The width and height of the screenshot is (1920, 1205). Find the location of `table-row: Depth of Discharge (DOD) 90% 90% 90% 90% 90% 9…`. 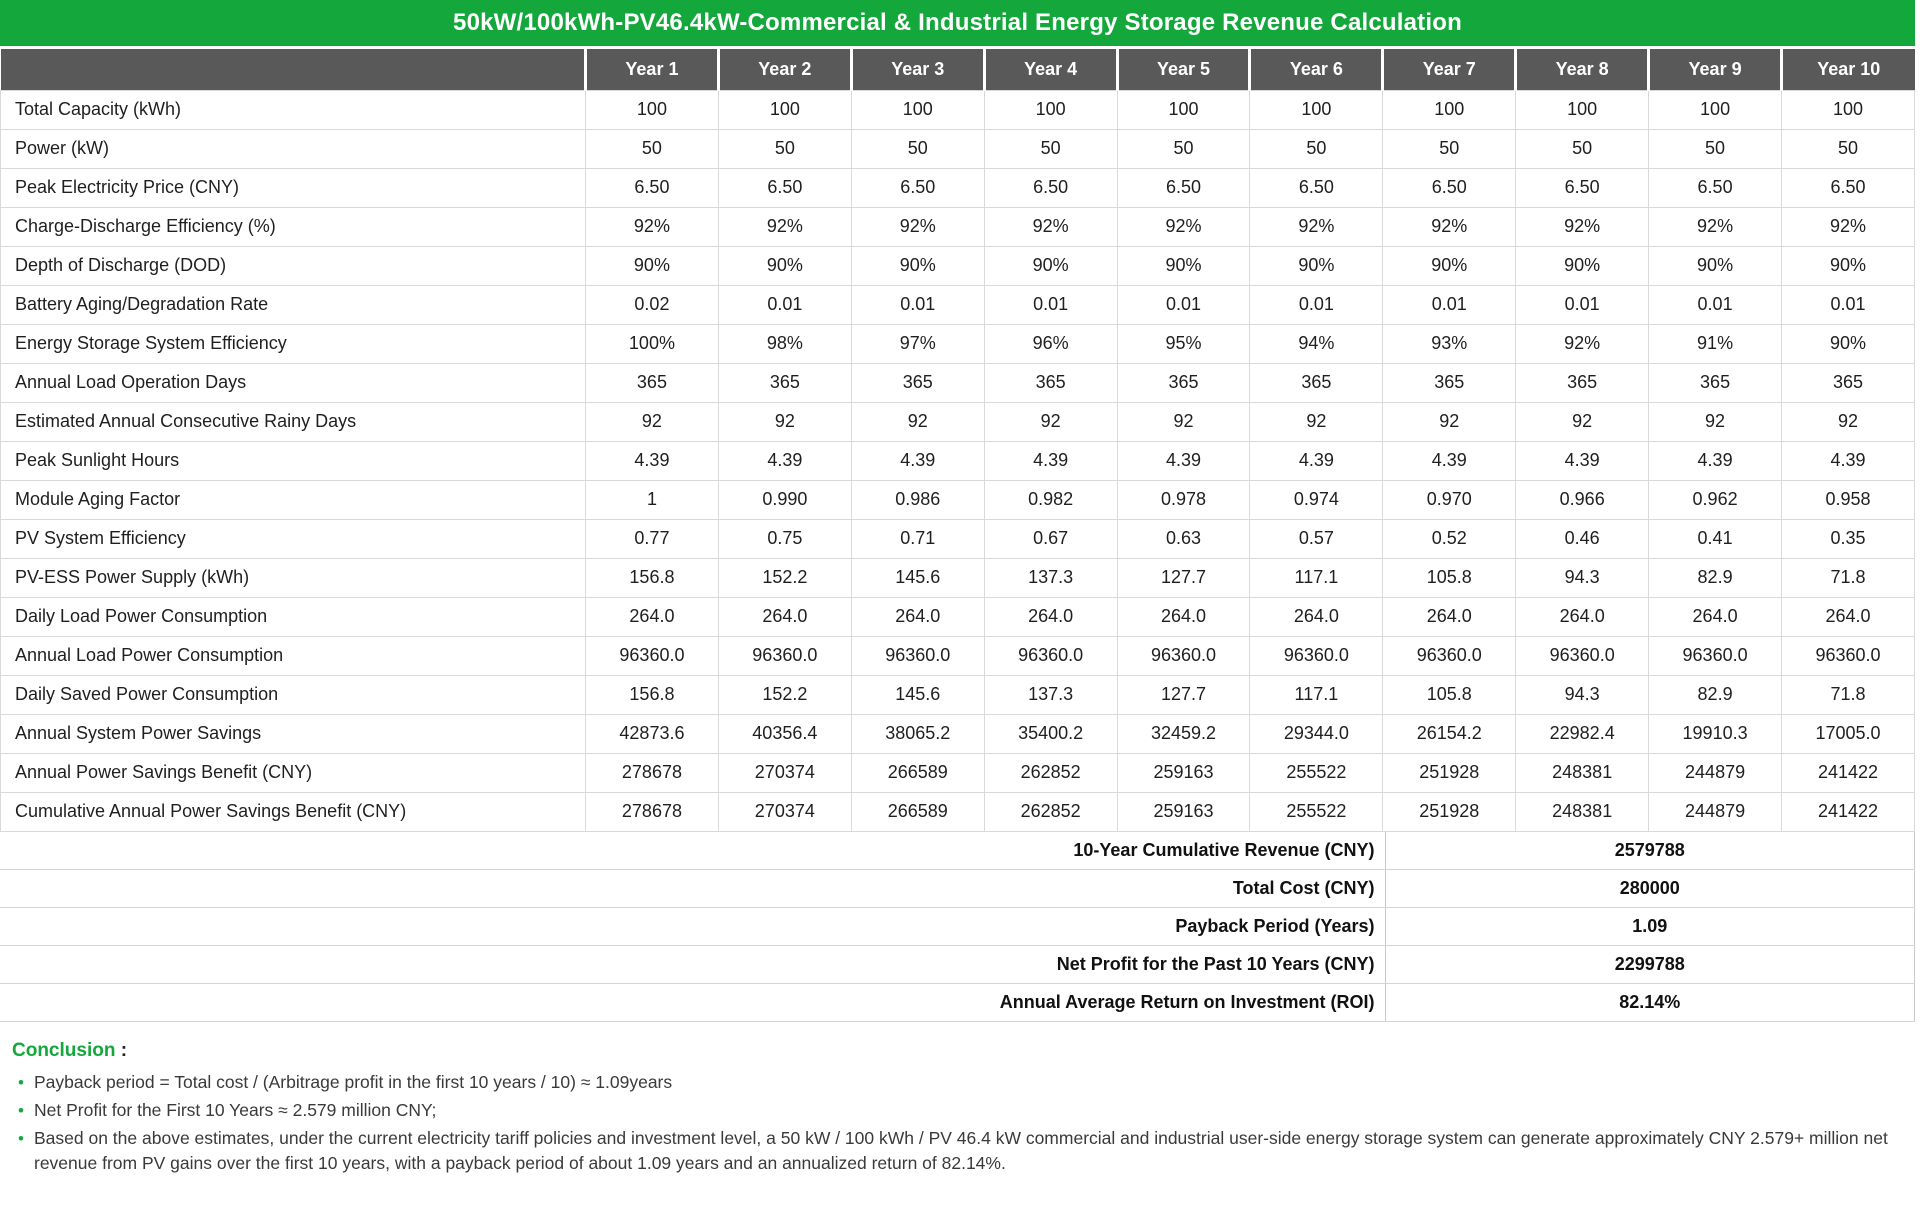

table-row: Depth of Discharge (DOD) 90% 90% 90% 90% 90% 9… is located at coordinates (957, 265).